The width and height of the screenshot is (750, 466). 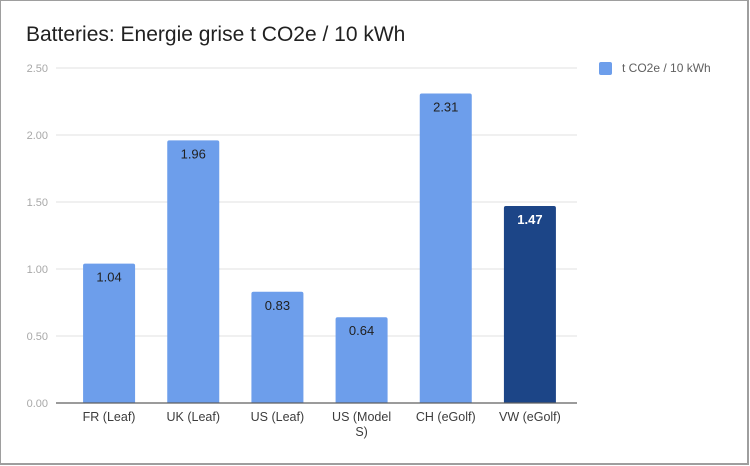 What do you see at coordinates (37, 337) in the screenshot?
I see `y-tick-label: 0.50` at bounding box center [37, 337].